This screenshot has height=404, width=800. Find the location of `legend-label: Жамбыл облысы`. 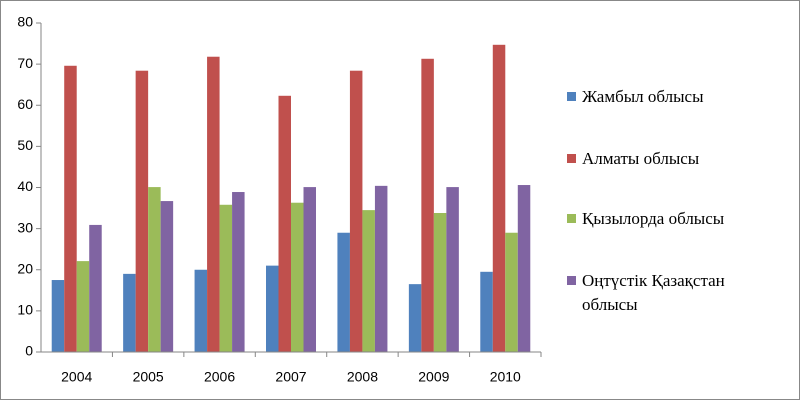

legend-label: Жамбыл облысы is located at coordinates (643, 96).